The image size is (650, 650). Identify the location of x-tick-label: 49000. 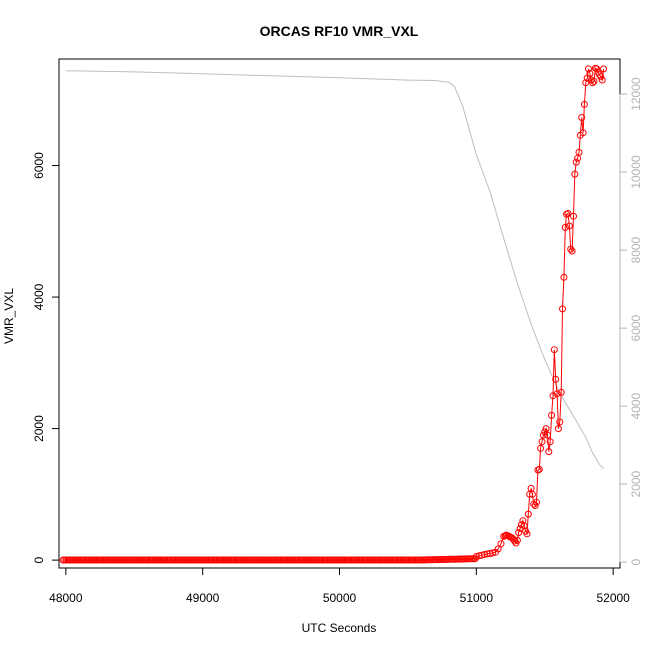
(203, 598).